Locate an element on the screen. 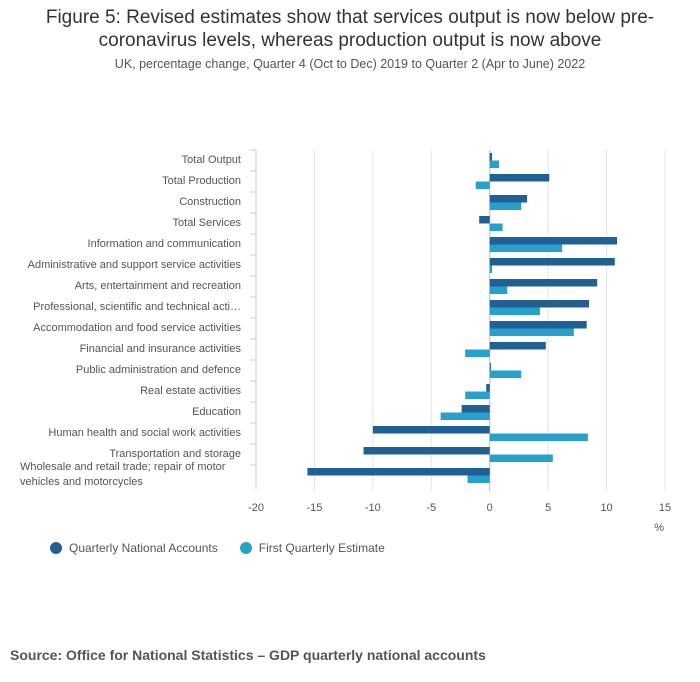 The height and width of the screenshot is (682, 700). category-label: Total Production is located at coordinates (201, 181).